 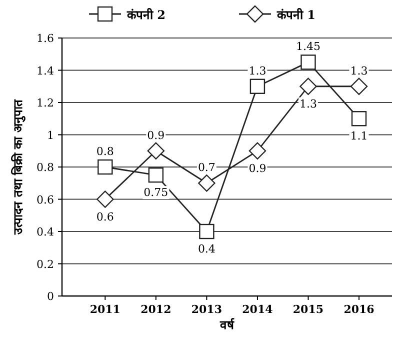 I want to click on x-tick-label: 2015, so click(x=308, y=309).